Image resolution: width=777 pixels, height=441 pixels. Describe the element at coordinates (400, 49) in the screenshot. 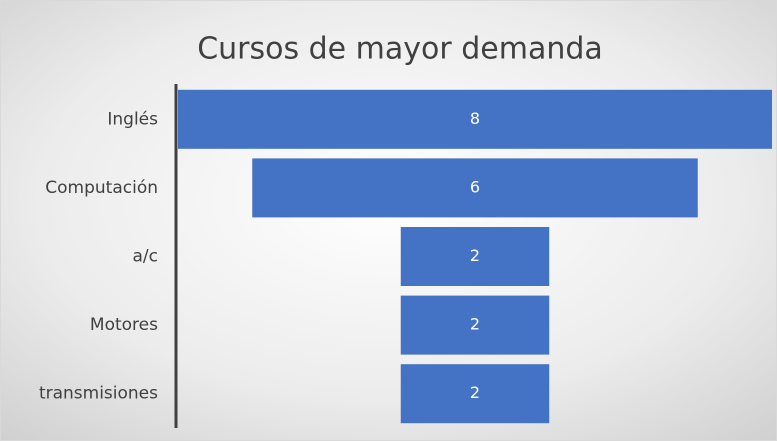

I see `chart-title: Cursos de mayor demanda` at that location.